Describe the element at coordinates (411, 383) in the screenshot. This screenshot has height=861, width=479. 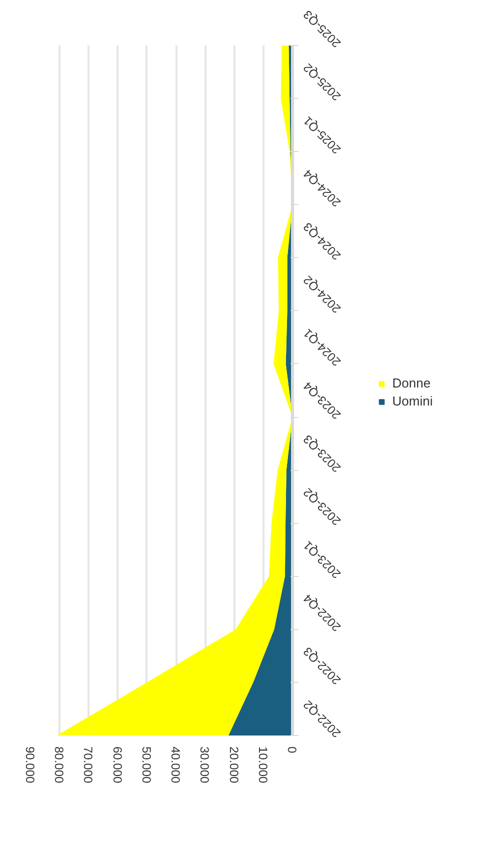
I see `legend-label: Donne` at that location.